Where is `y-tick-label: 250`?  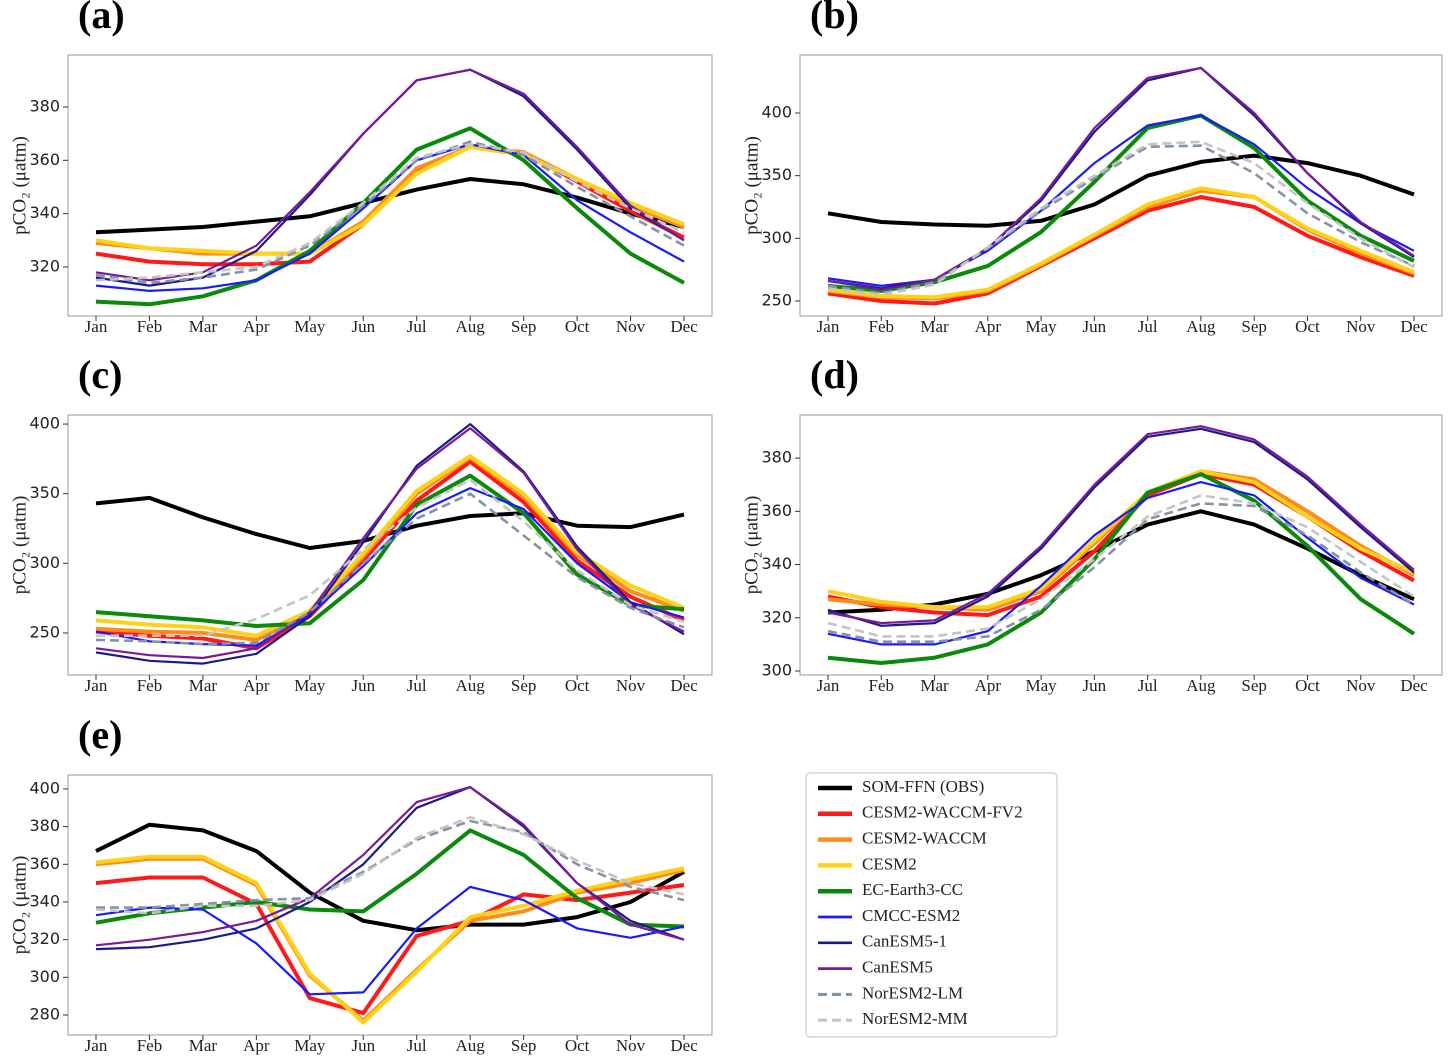 y-tick-label: 250 is located at coordinates (44, 631).